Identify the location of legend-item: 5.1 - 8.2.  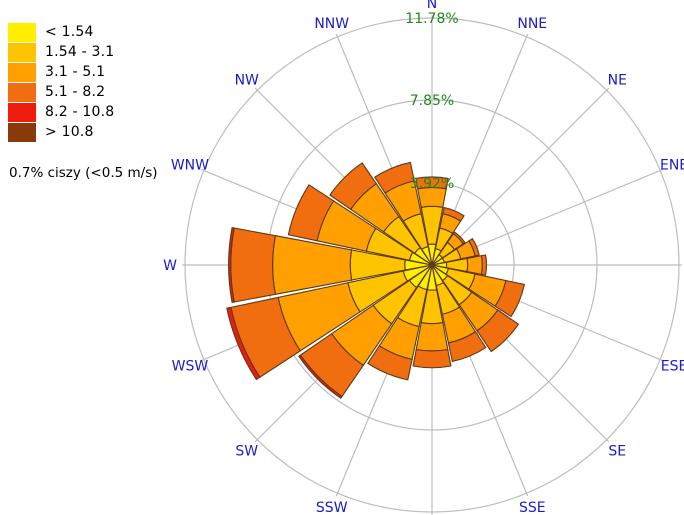
(61, 92).